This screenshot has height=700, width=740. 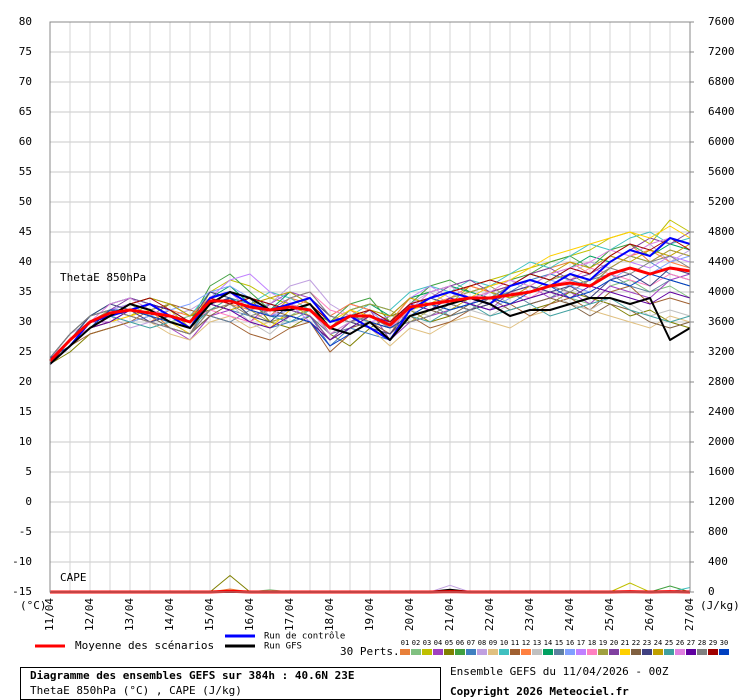 What do you see at coordinates (283, 647) in the screenshot?
I see `legend-label: Run GFS` at bounding box center [283, 647].